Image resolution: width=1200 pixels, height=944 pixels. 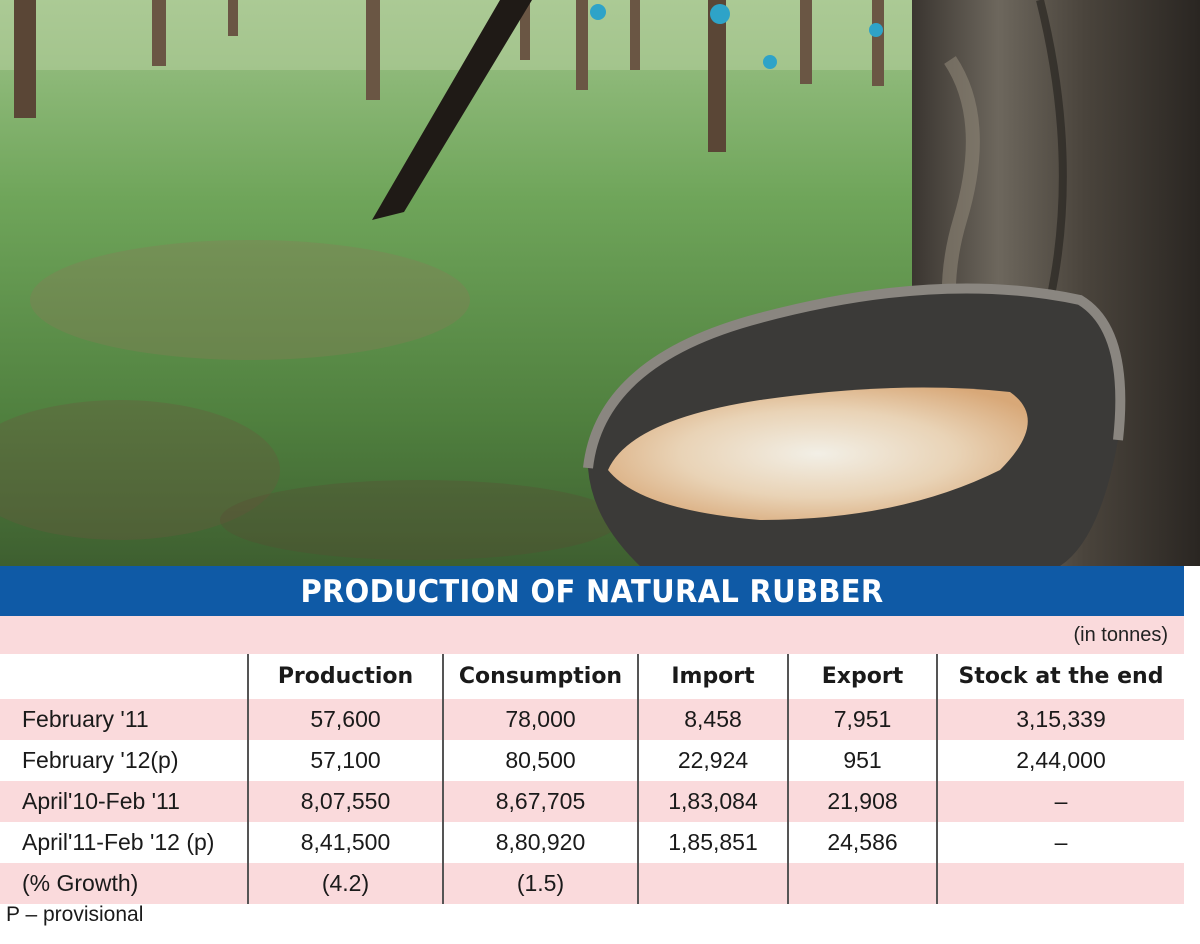 I want to click on table-row: (% Growth) (4.2) (1.5), so click(x=592, y=883).